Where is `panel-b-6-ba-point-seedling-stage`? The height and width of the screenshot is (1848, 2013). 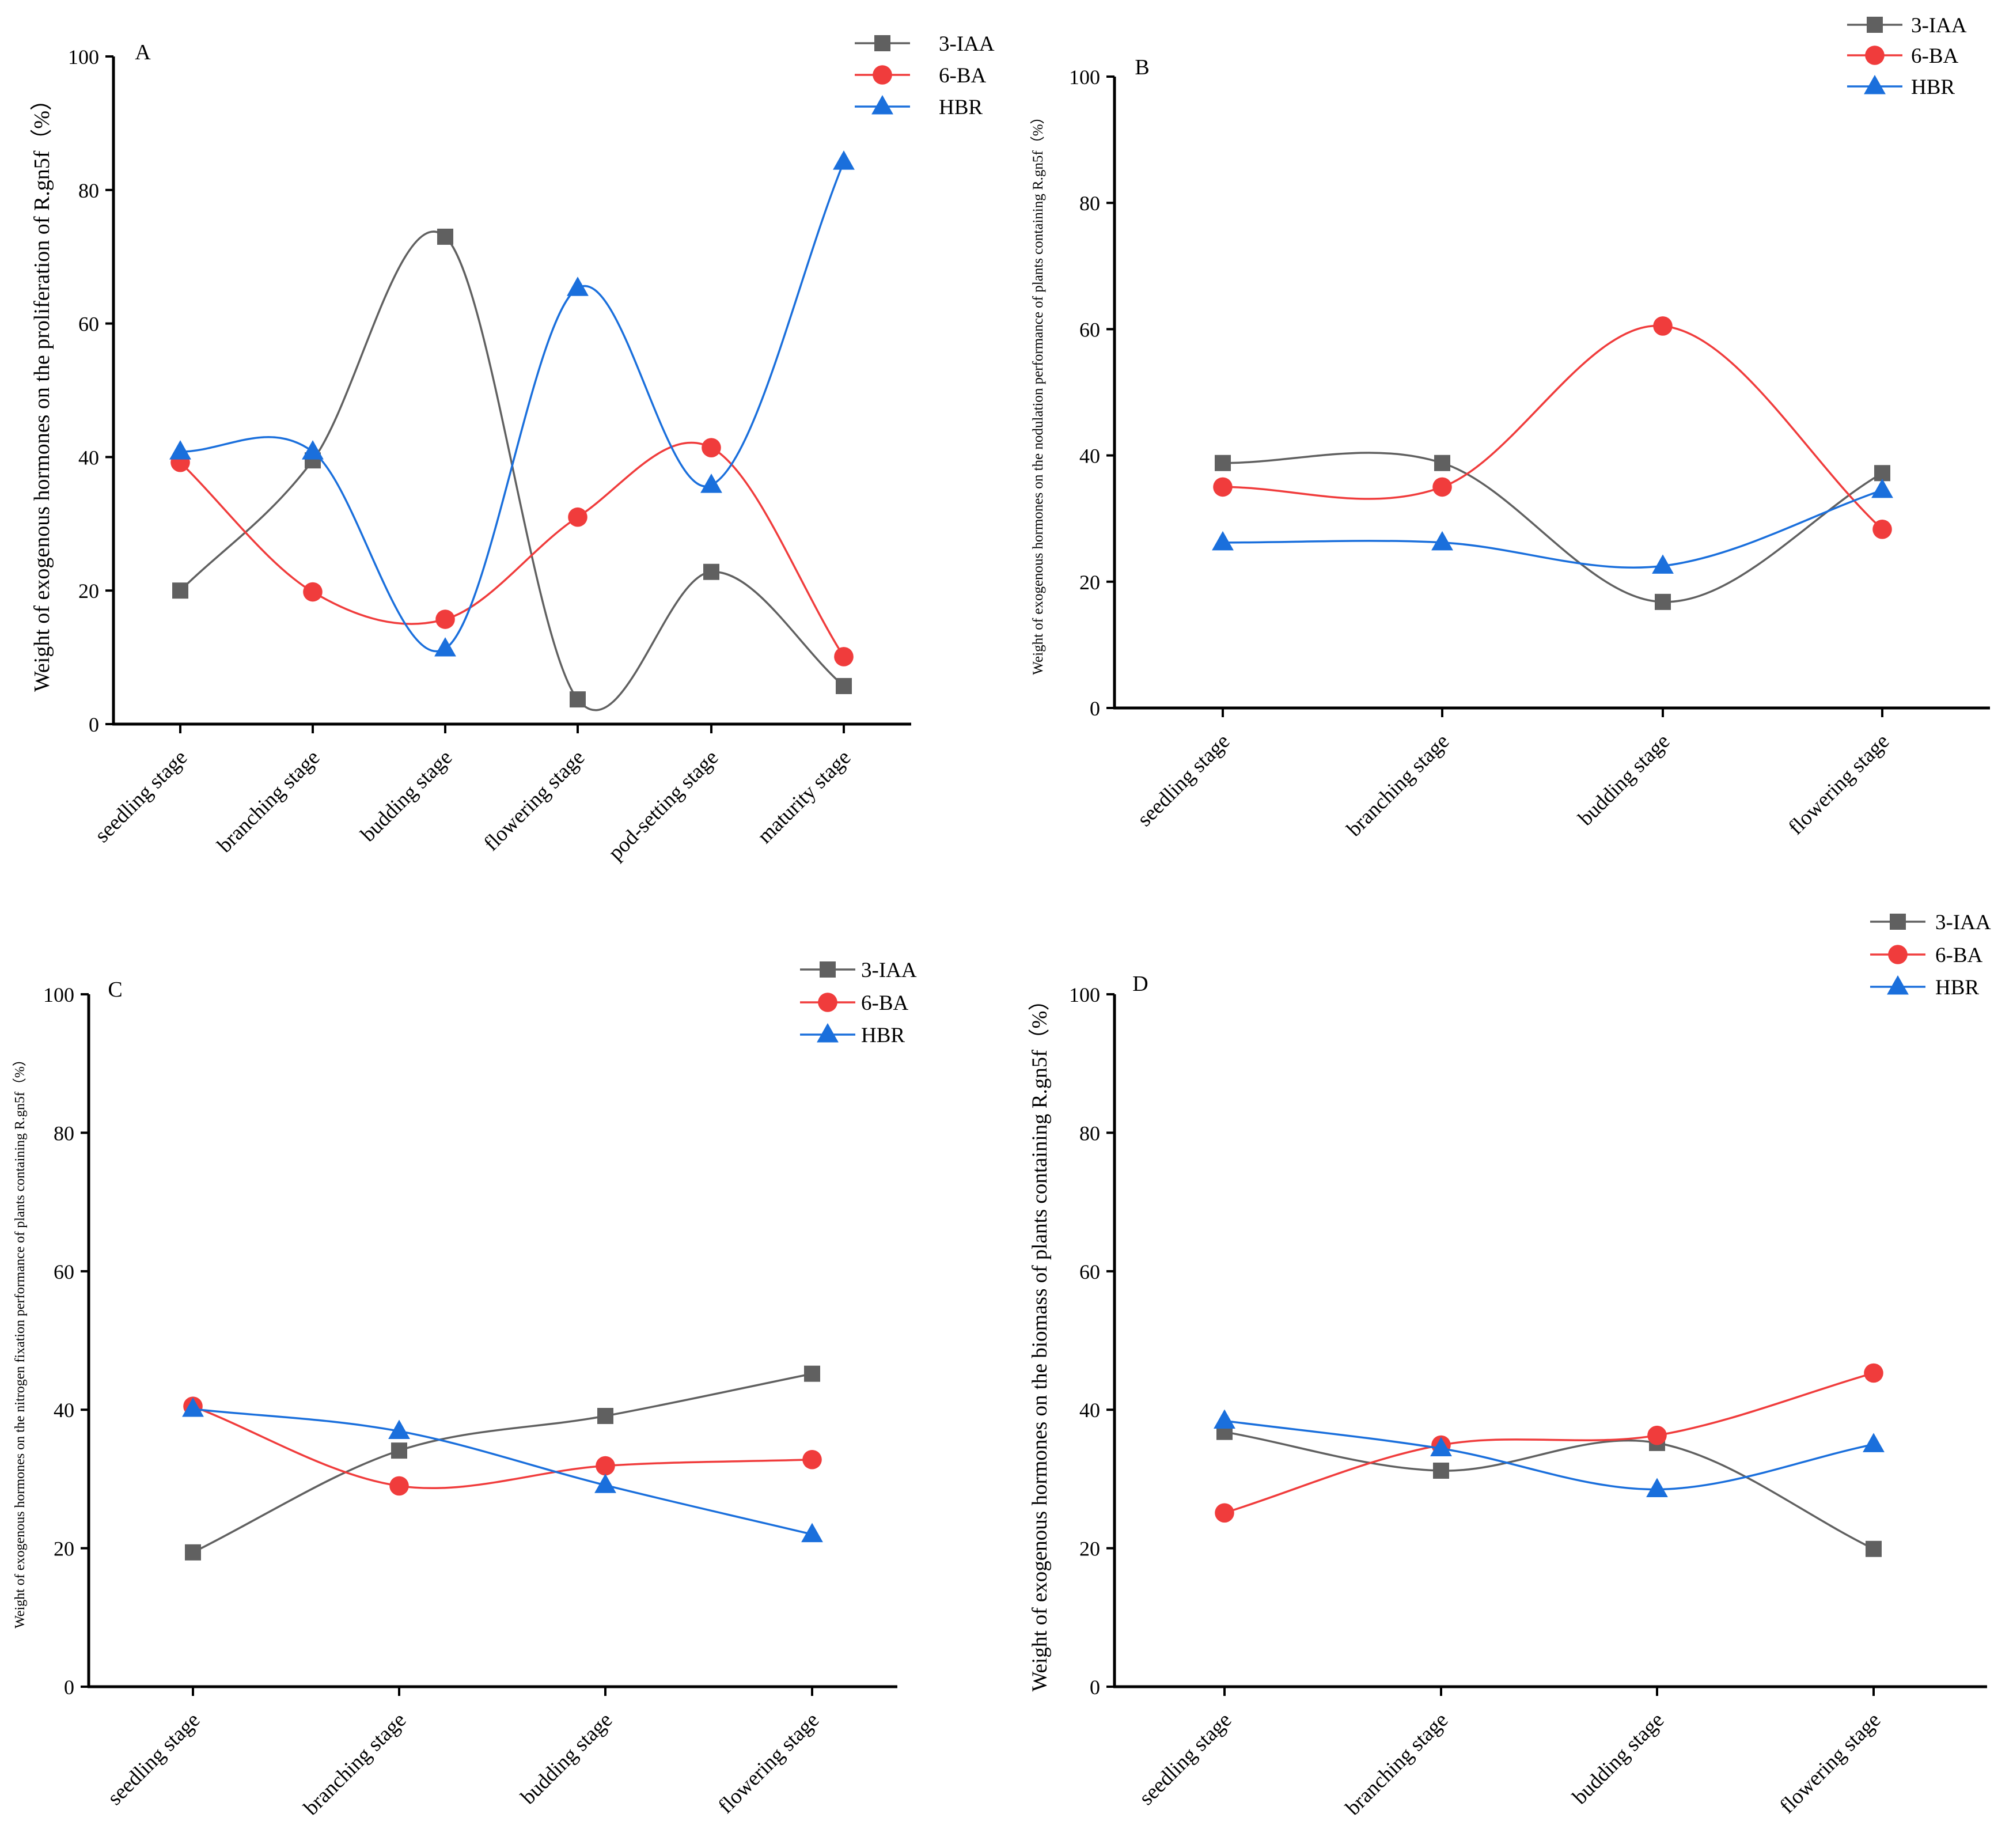 panel-b-6-ba-point-seedling-stage is located at coordinates (1223, 487).